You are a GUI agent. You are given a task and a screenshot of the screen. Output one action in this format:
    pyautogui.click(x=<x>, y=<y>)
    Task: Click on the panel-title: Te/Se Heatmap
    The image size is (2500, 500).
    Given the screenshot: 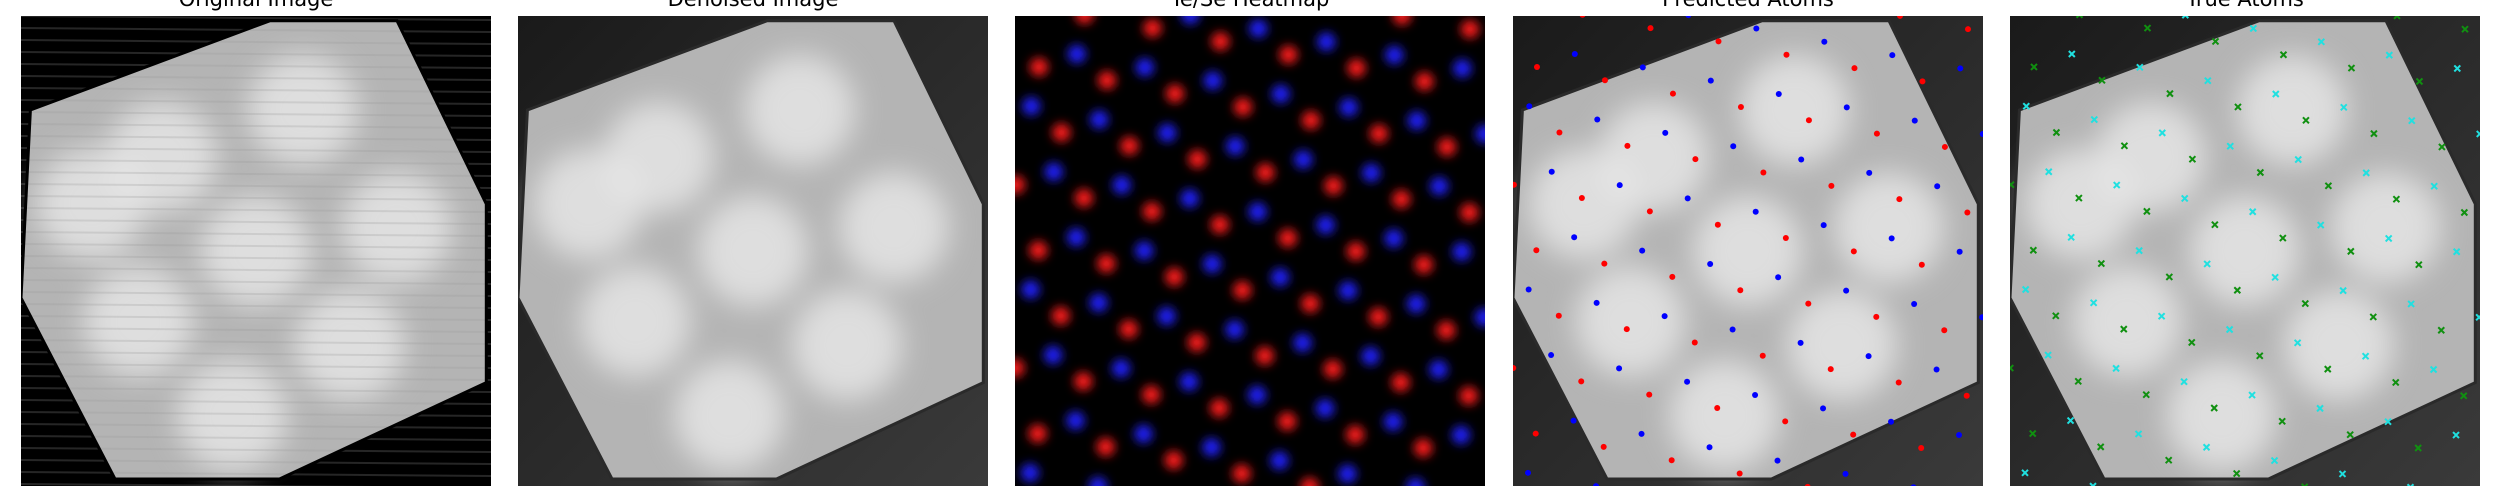 What is the action you would take?
    pyautogui.click(x=1250, y=5)
    